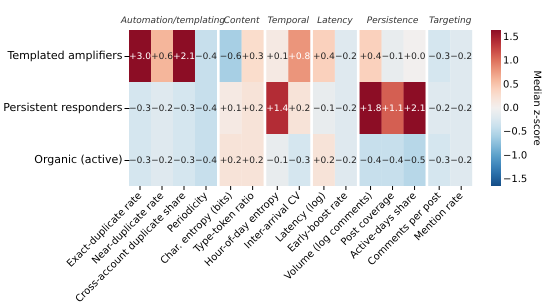 This screenshot has width=550, height=306. I want to click on text: Automation/templating, so click(173, 21).